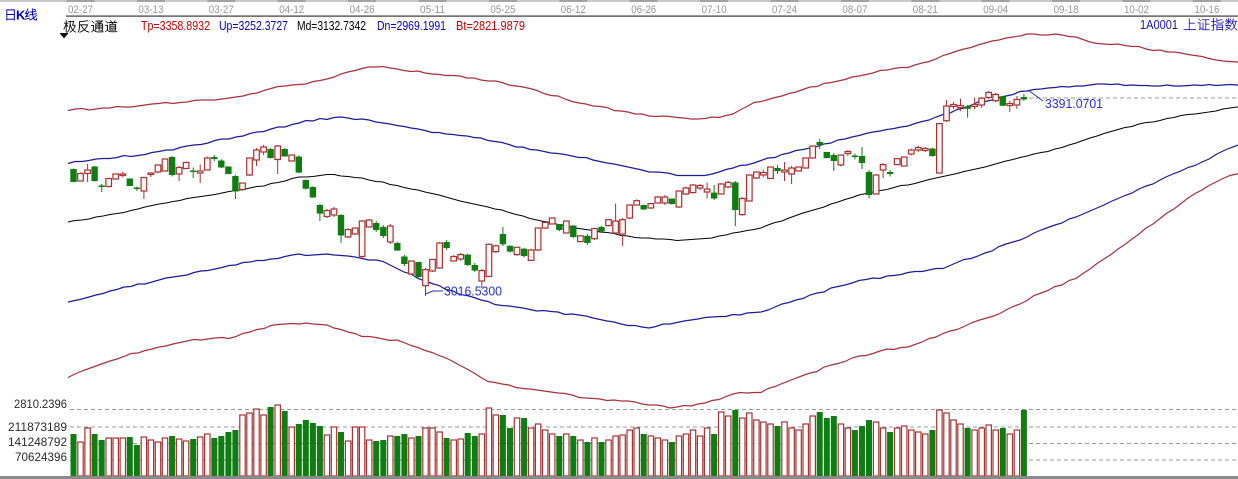 This screenshot has height=479, width=1238. Describe the element at coordinates (253, 26) in the screenshot. I see `svg-text: Up=3252.3727` at that location.